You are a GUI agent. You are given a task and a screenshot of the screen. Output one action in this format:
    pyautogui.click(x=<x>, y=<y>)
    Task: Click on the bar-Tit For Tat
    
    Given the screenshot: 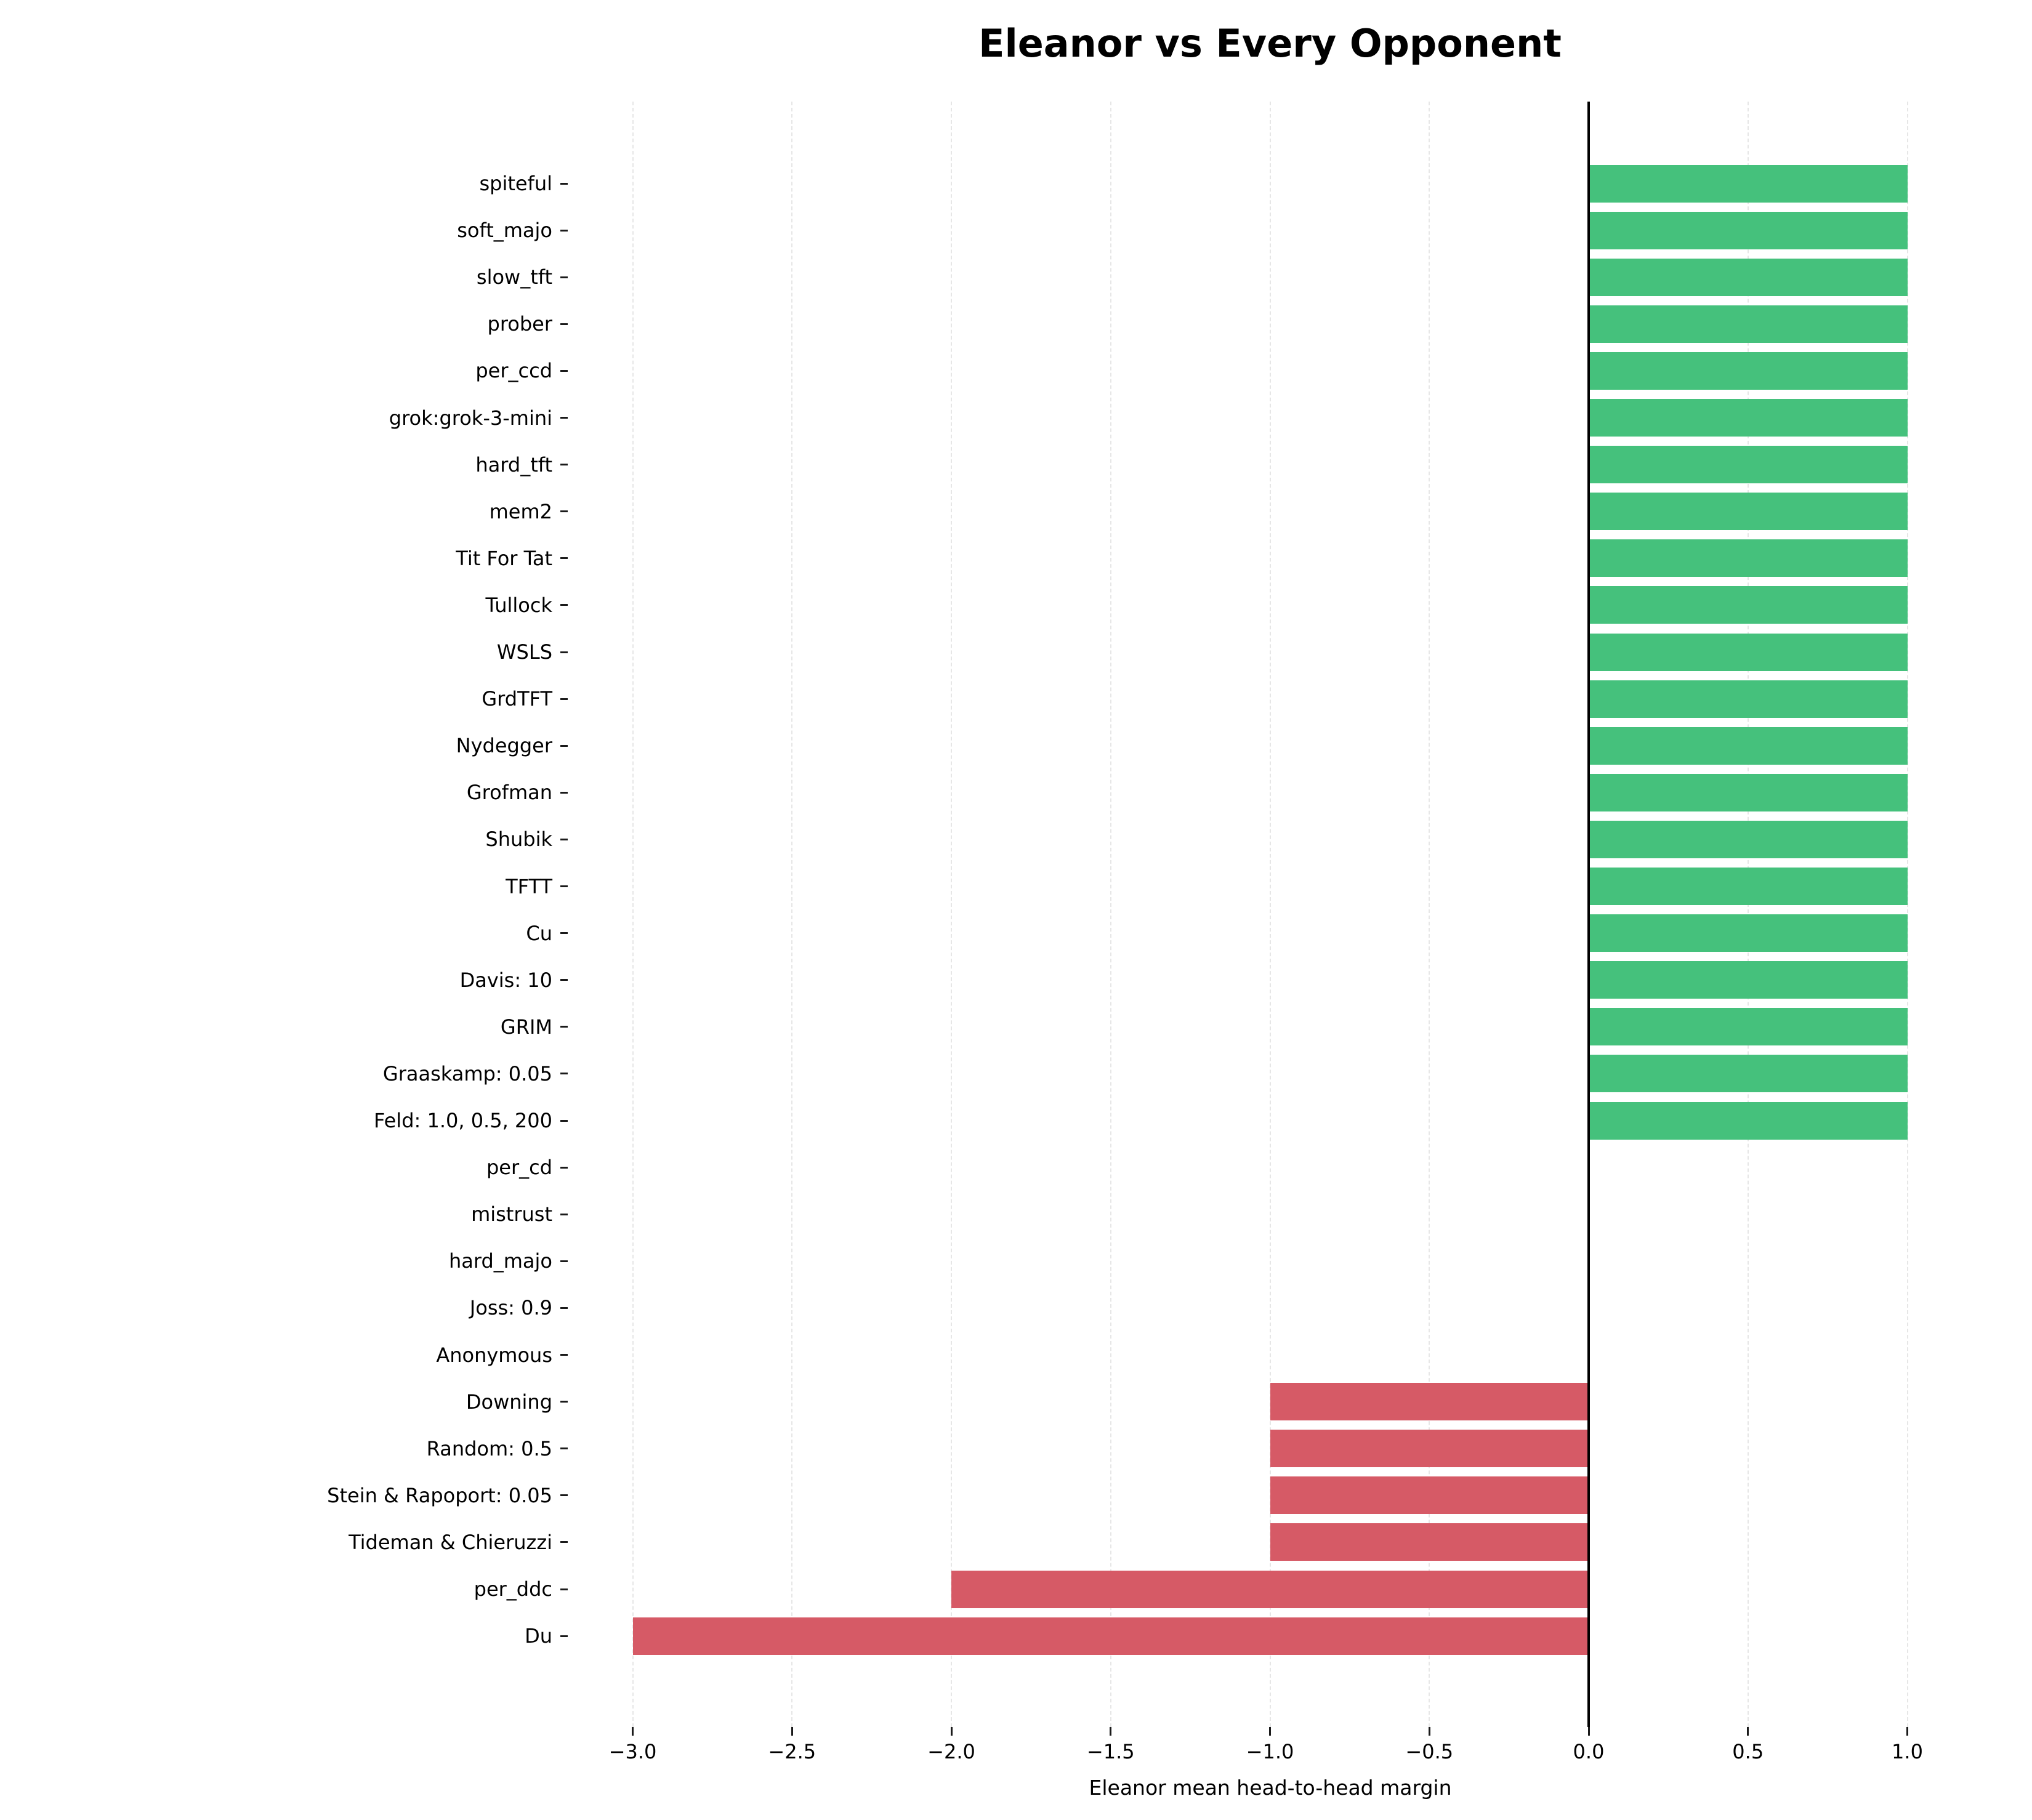 What is the action you would take?
    pyautogui.click(x=1748, y=558)
    